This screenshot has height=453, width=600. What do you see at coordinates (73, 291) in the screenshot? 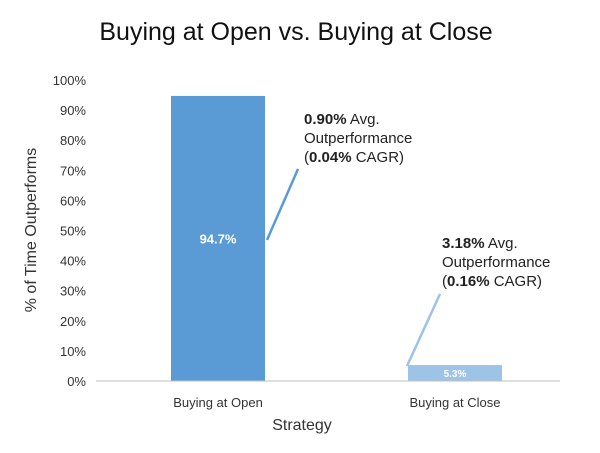
I see `y-tick-label: 30%` at bounding box center [73, 291].